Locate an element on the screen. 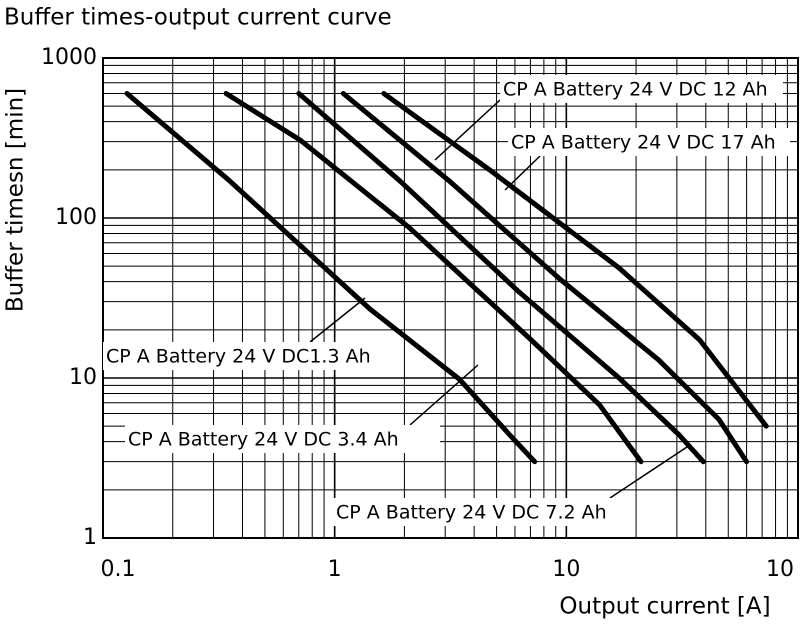  chart-title: Buffer times-output current curve is located at coordinates (198, 18).